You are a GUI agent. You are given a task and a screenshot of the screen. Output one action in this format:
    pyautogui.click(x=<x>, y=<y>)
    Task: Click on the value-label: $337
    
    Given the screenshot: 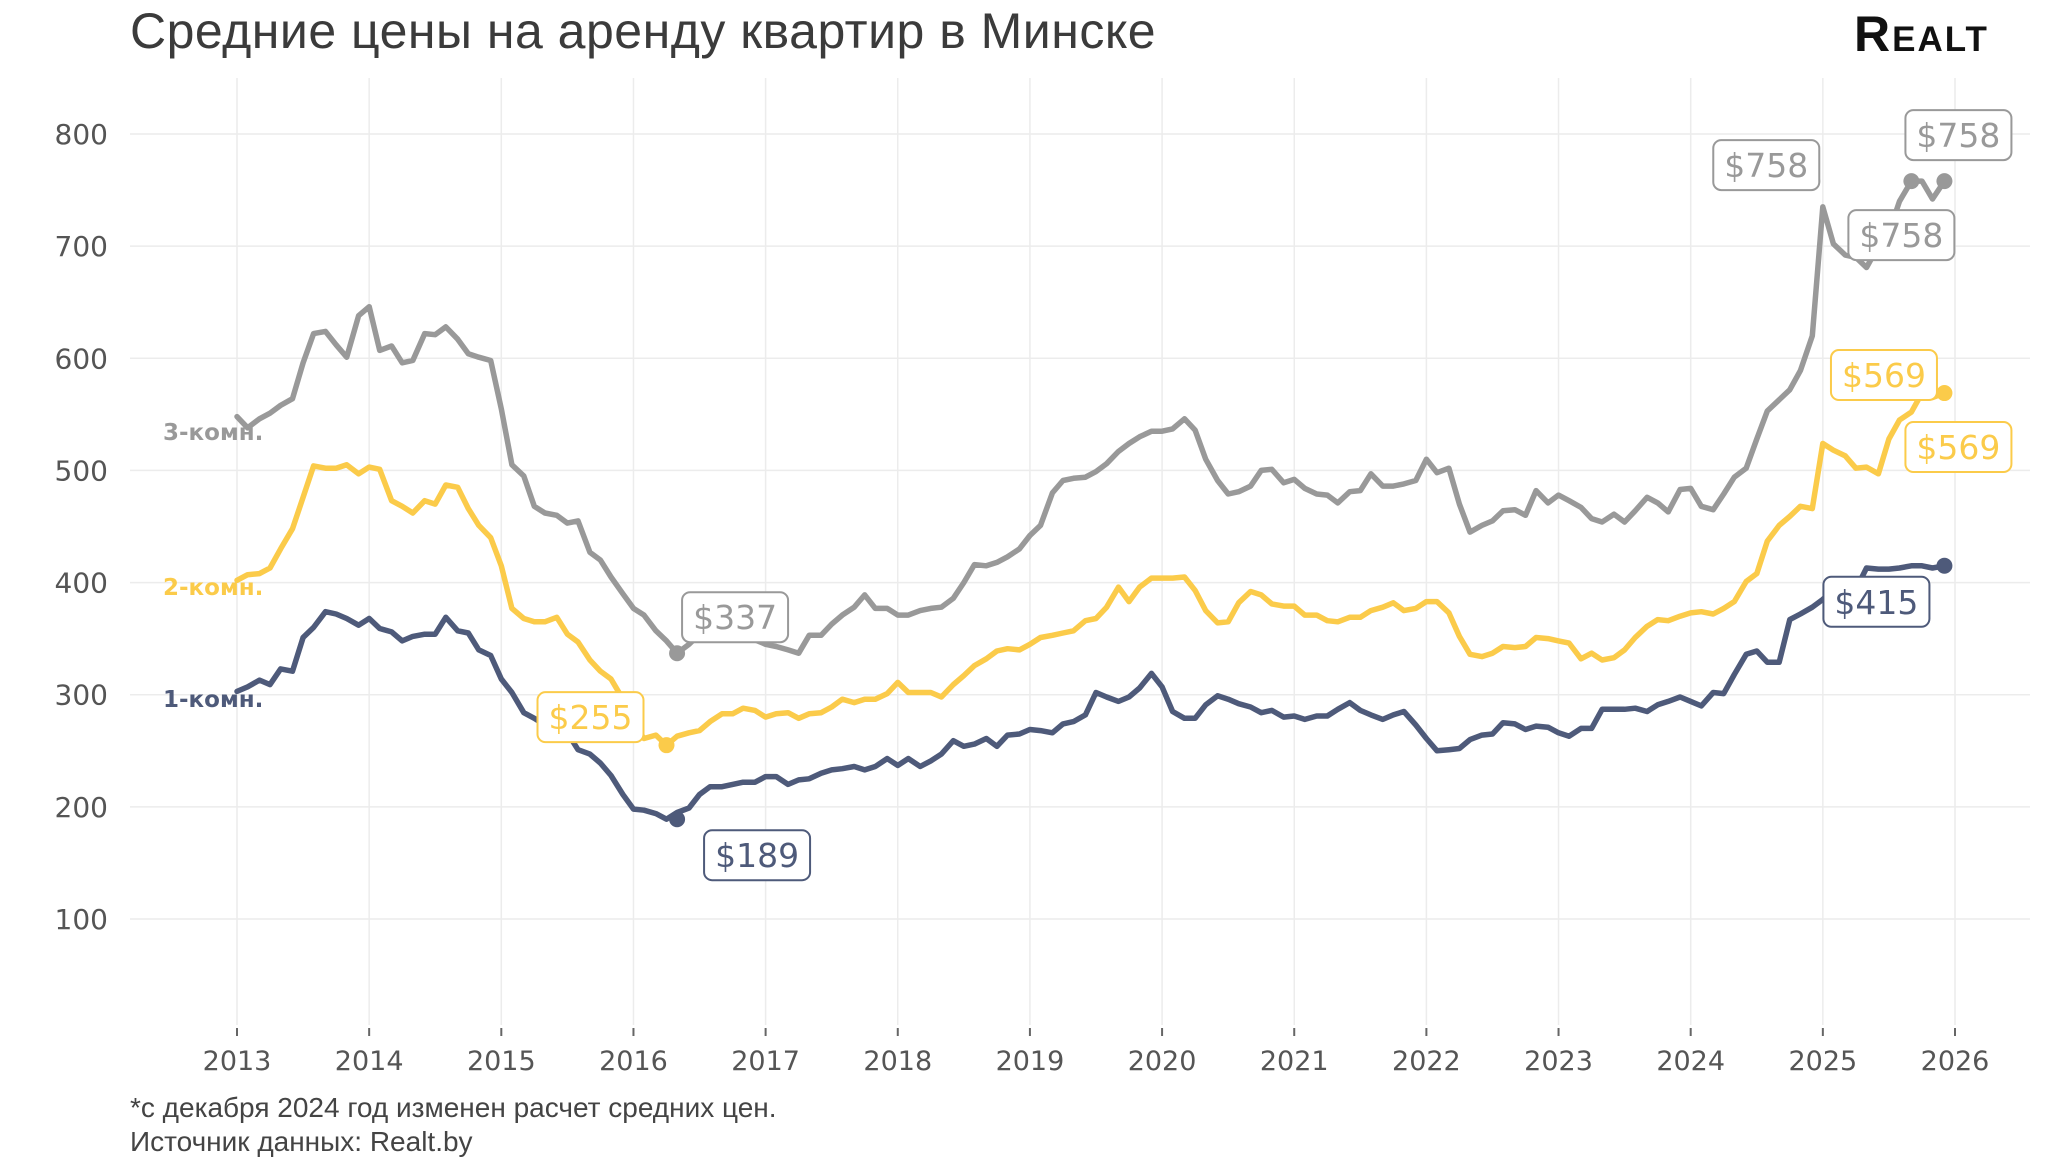 What is the action you would take?
    pyautogui.click(x=735, y=617)
    